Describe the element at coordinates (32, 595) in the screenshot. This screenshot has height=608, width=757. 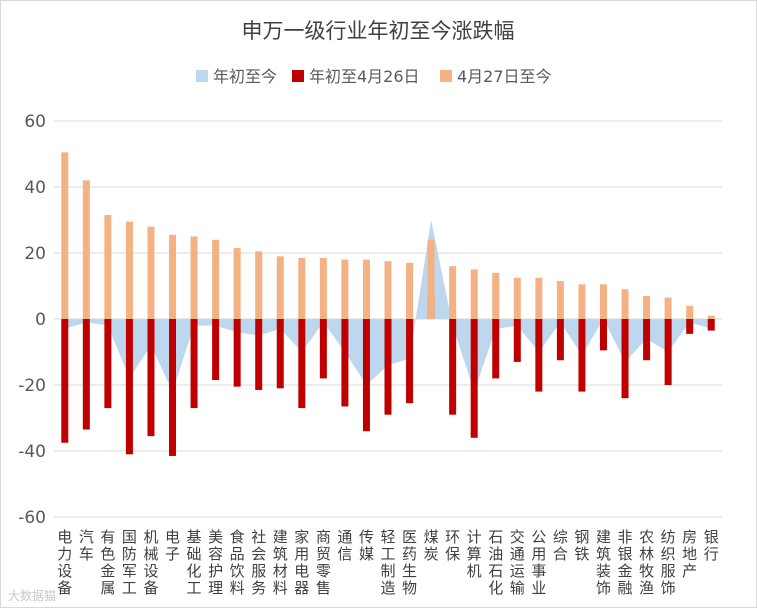
I see `watermark: 大数据猫` at that location.